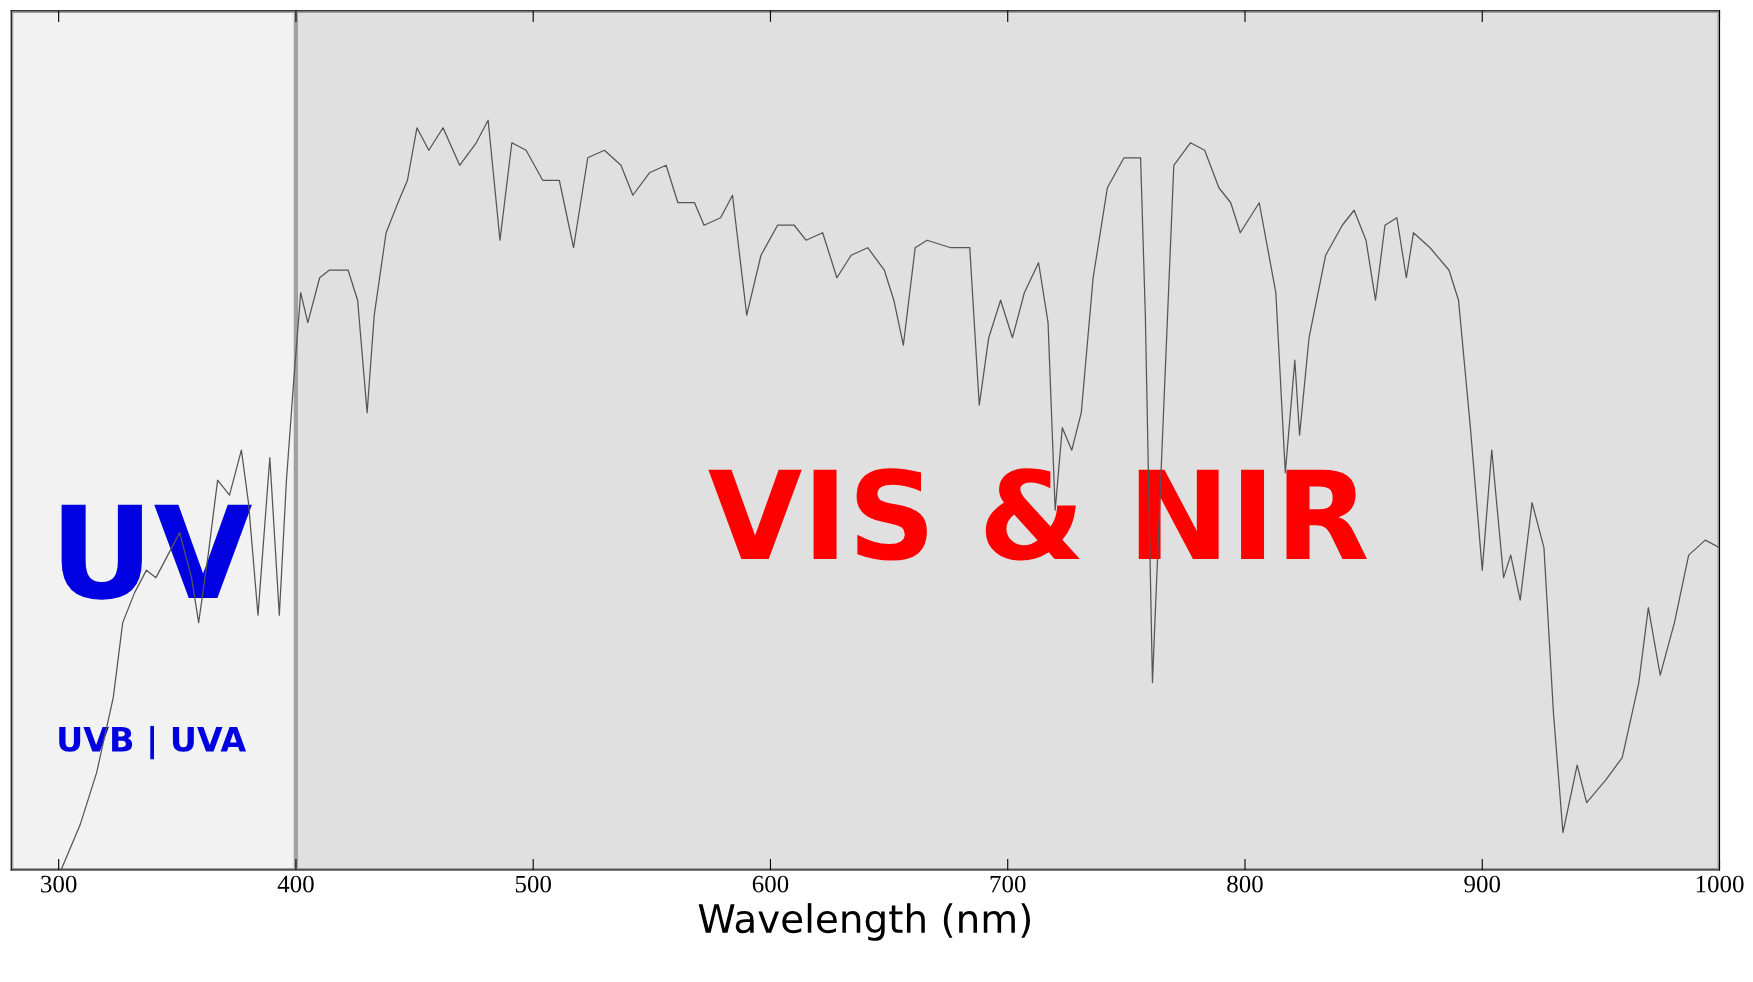 The width and height of the screenshot is (1753, 982). What do you see at coordinates (1008, 884) in the screenshot?
I see `x-tick-label: 700` at bounding box center [1008, 884].